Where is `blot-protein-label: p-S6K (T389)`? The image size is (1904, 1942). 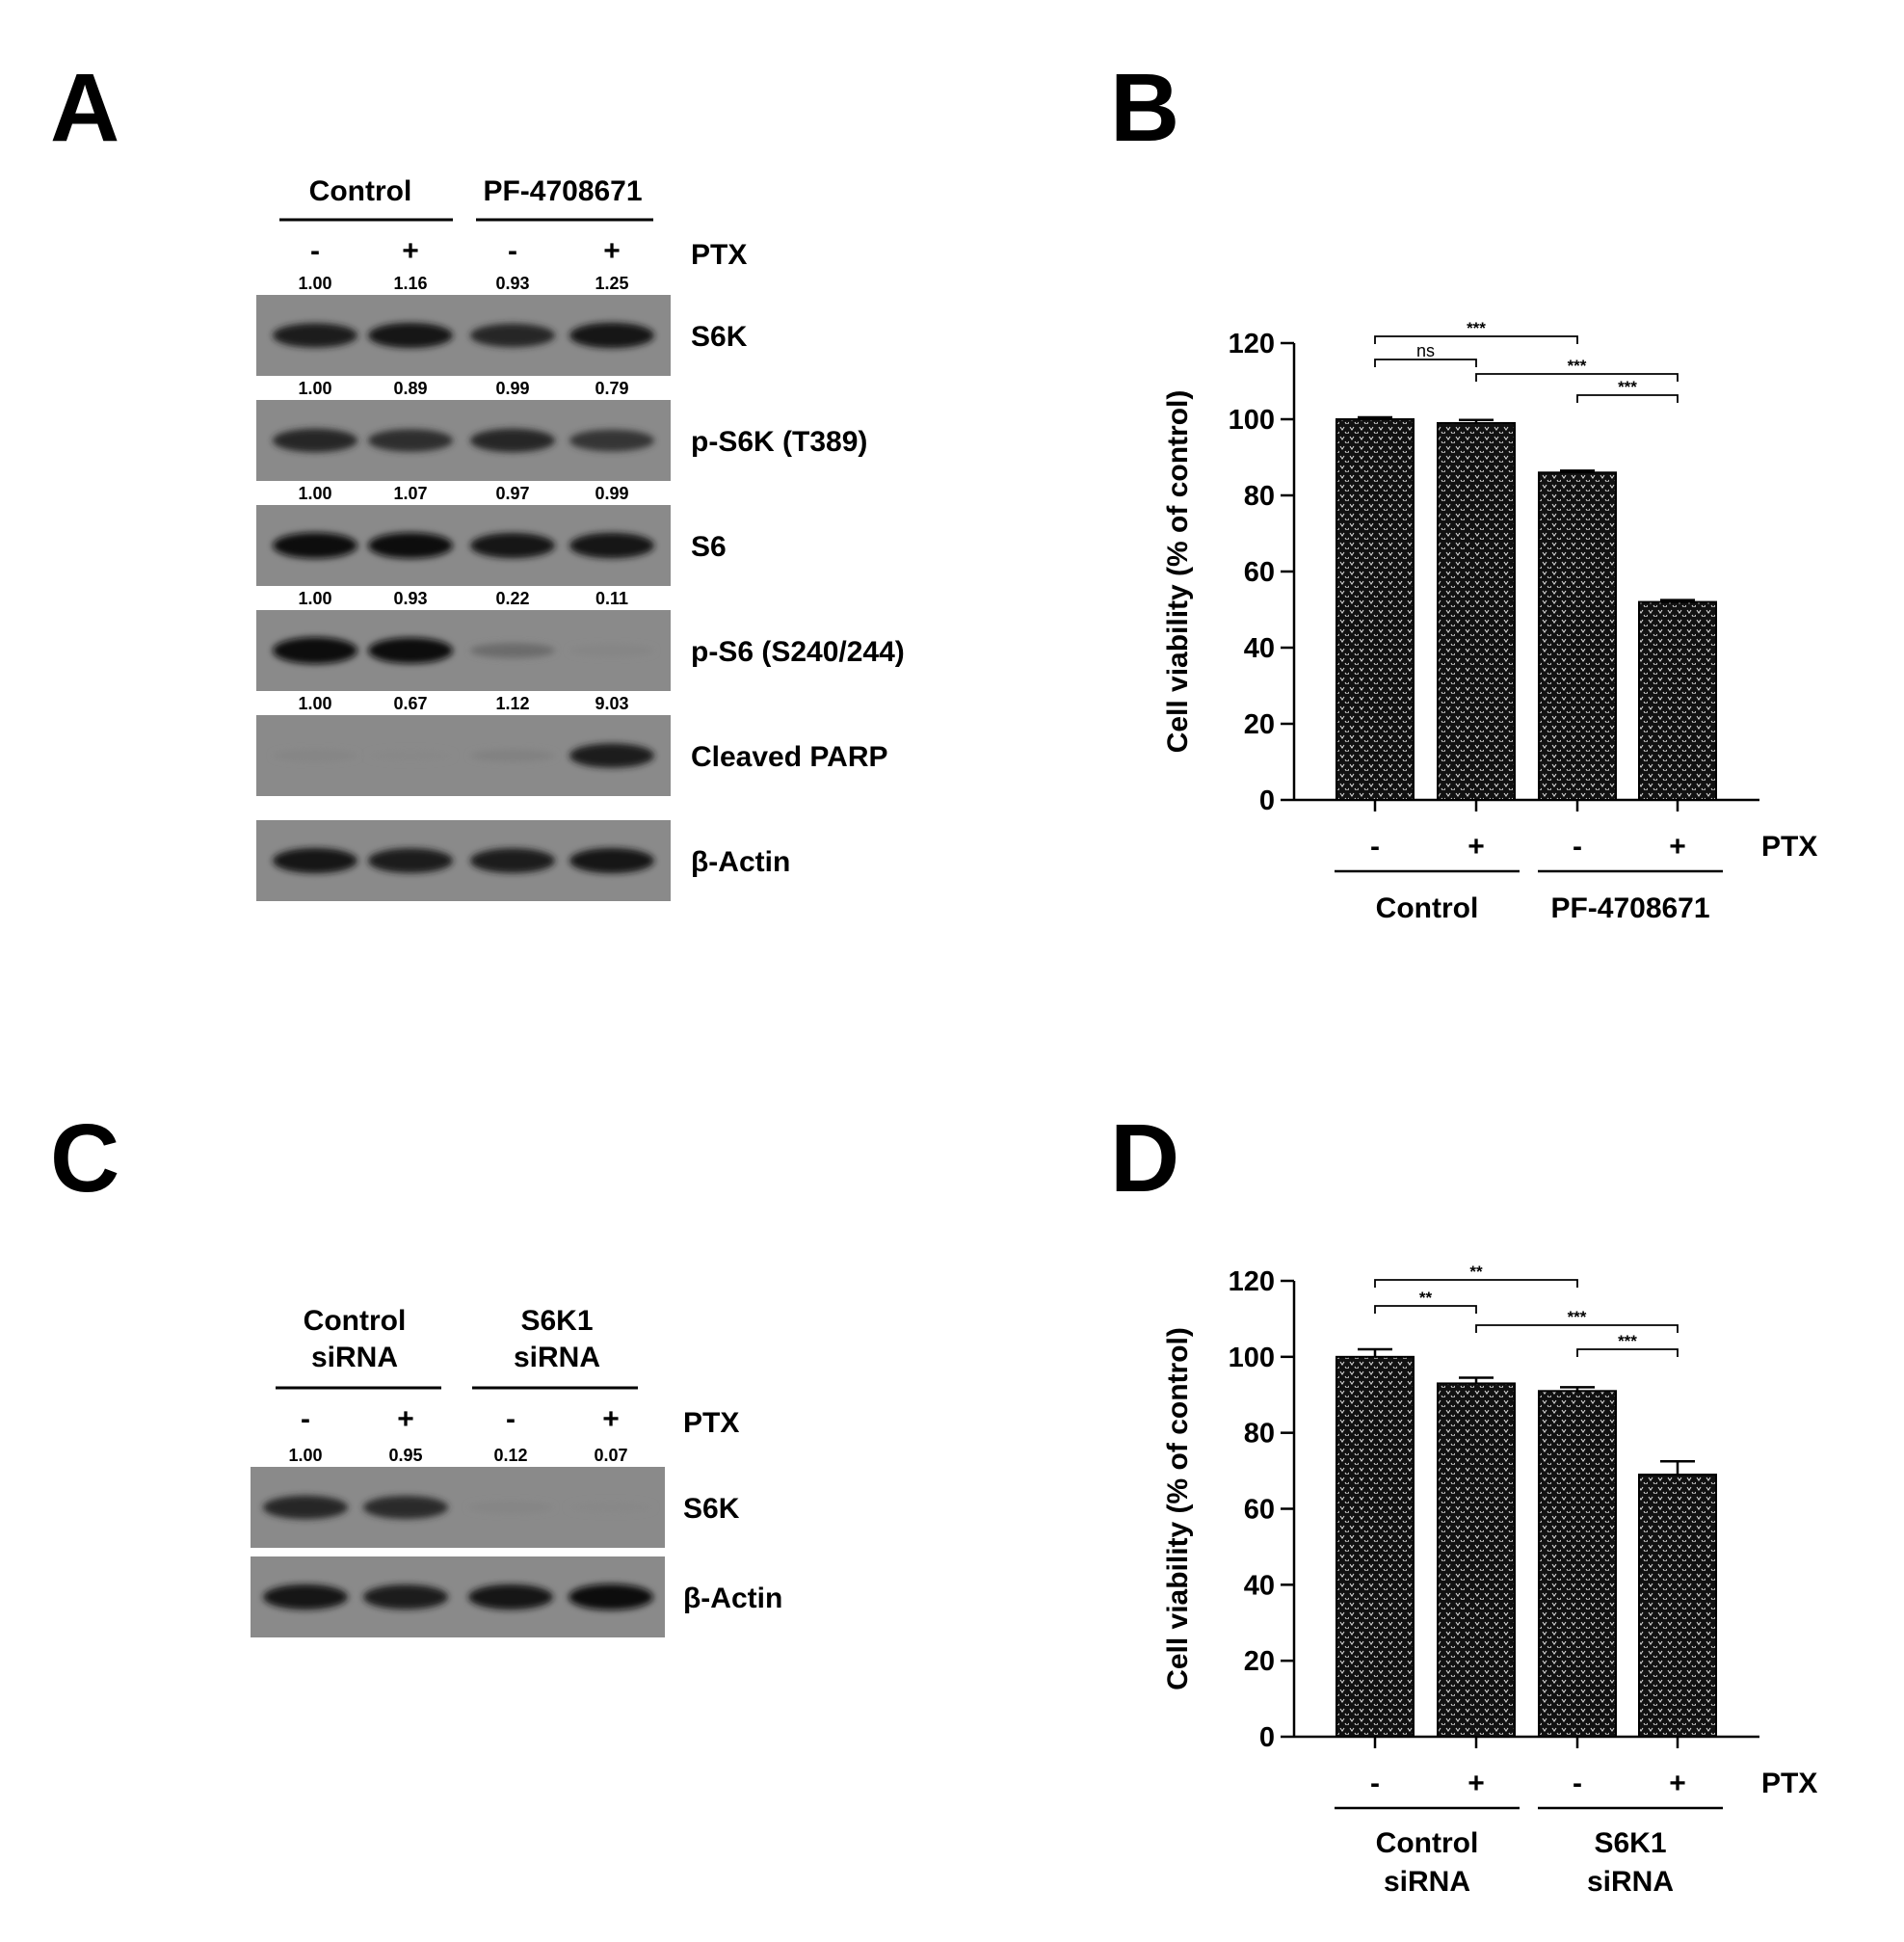
blot-protein-label: p-S6K (T389) is located at coordinates (779, 442).